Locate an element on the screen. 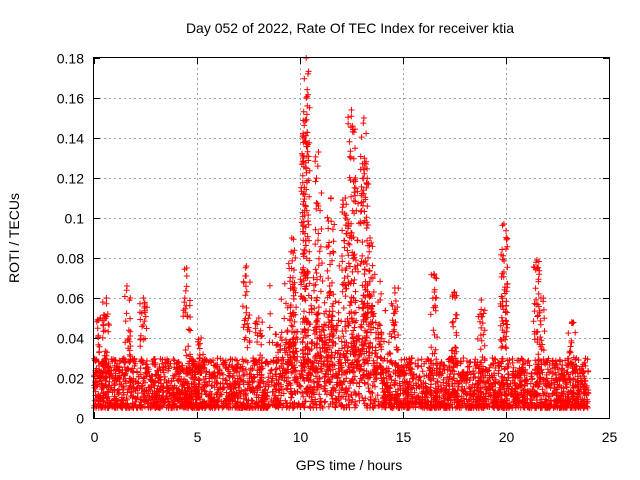  x-tick-label: 0 is located at coordinates (95, 437).